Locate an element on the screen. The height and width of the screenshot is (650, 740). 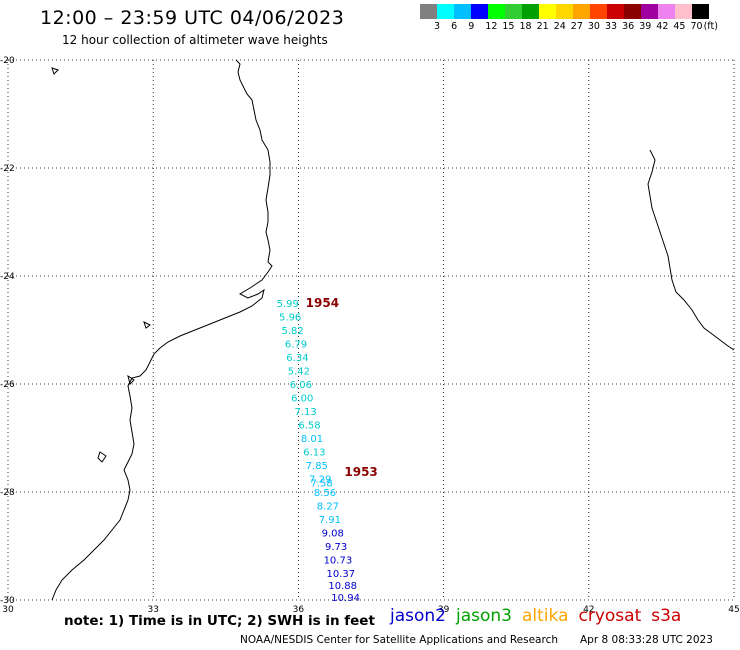
wave-height-label: 8.01 is located at coordinates (312, 439).